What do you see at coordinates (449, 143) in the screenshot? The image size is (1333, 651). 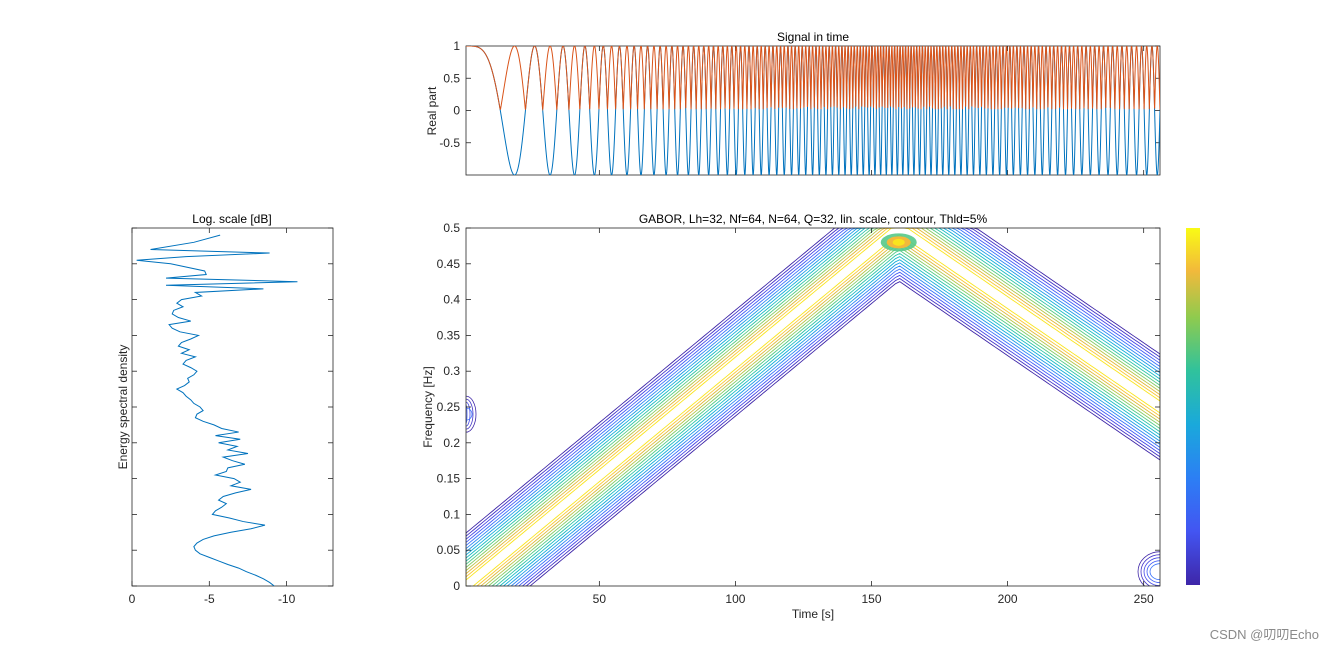 I see `signal-ytick-label: -0.5` at bounding box center [449, 143].